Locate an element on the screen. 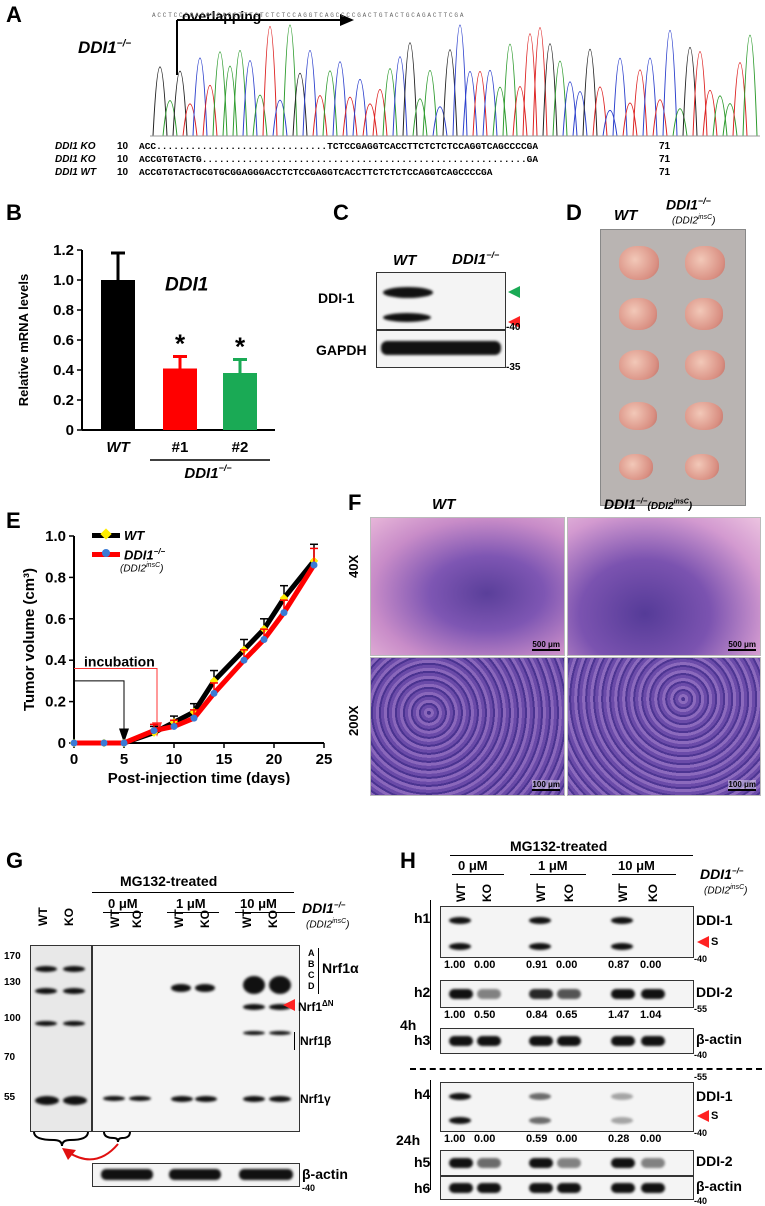  g-genotype-sub: (DDI2insC) is located at coordinates (328, 924).